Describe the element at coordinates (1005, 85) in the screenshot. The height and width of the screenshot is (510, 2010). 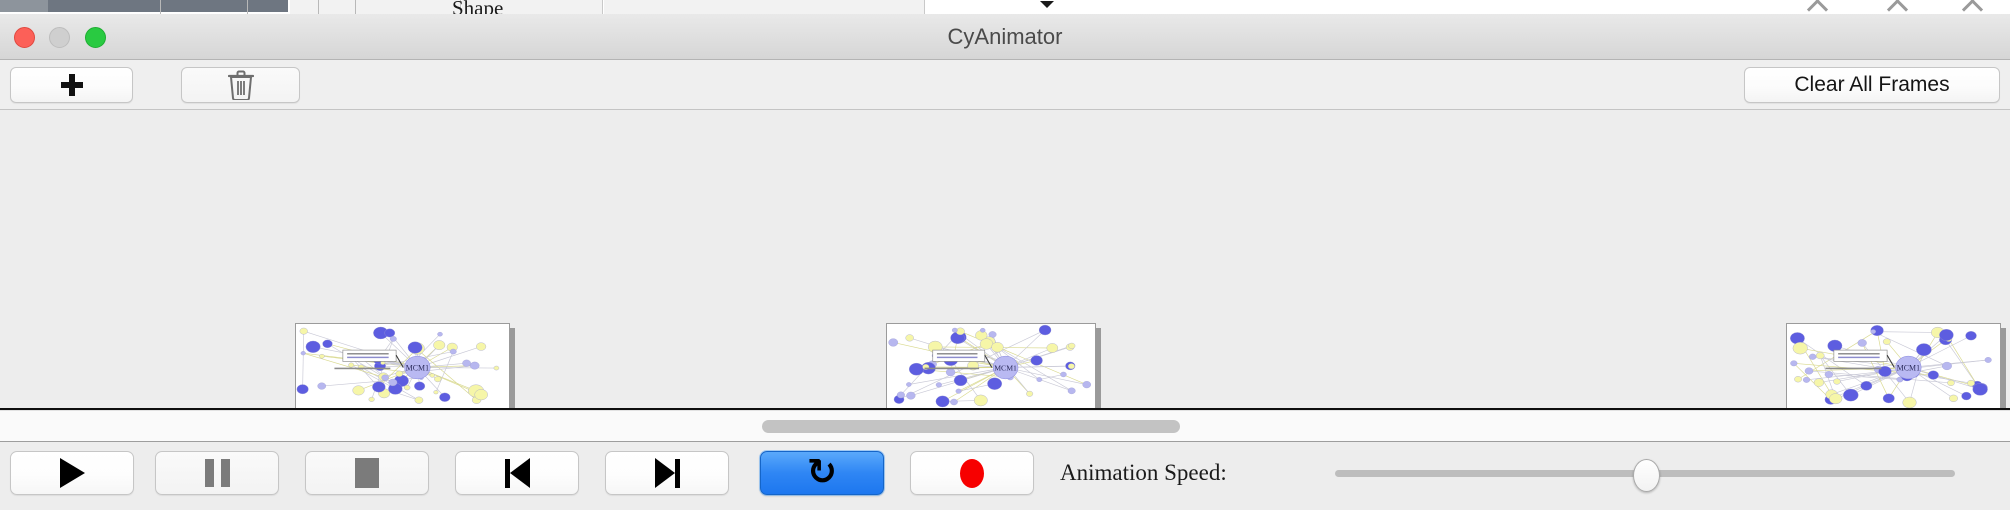
I see `toolbar: Clear All Frames` at that location.